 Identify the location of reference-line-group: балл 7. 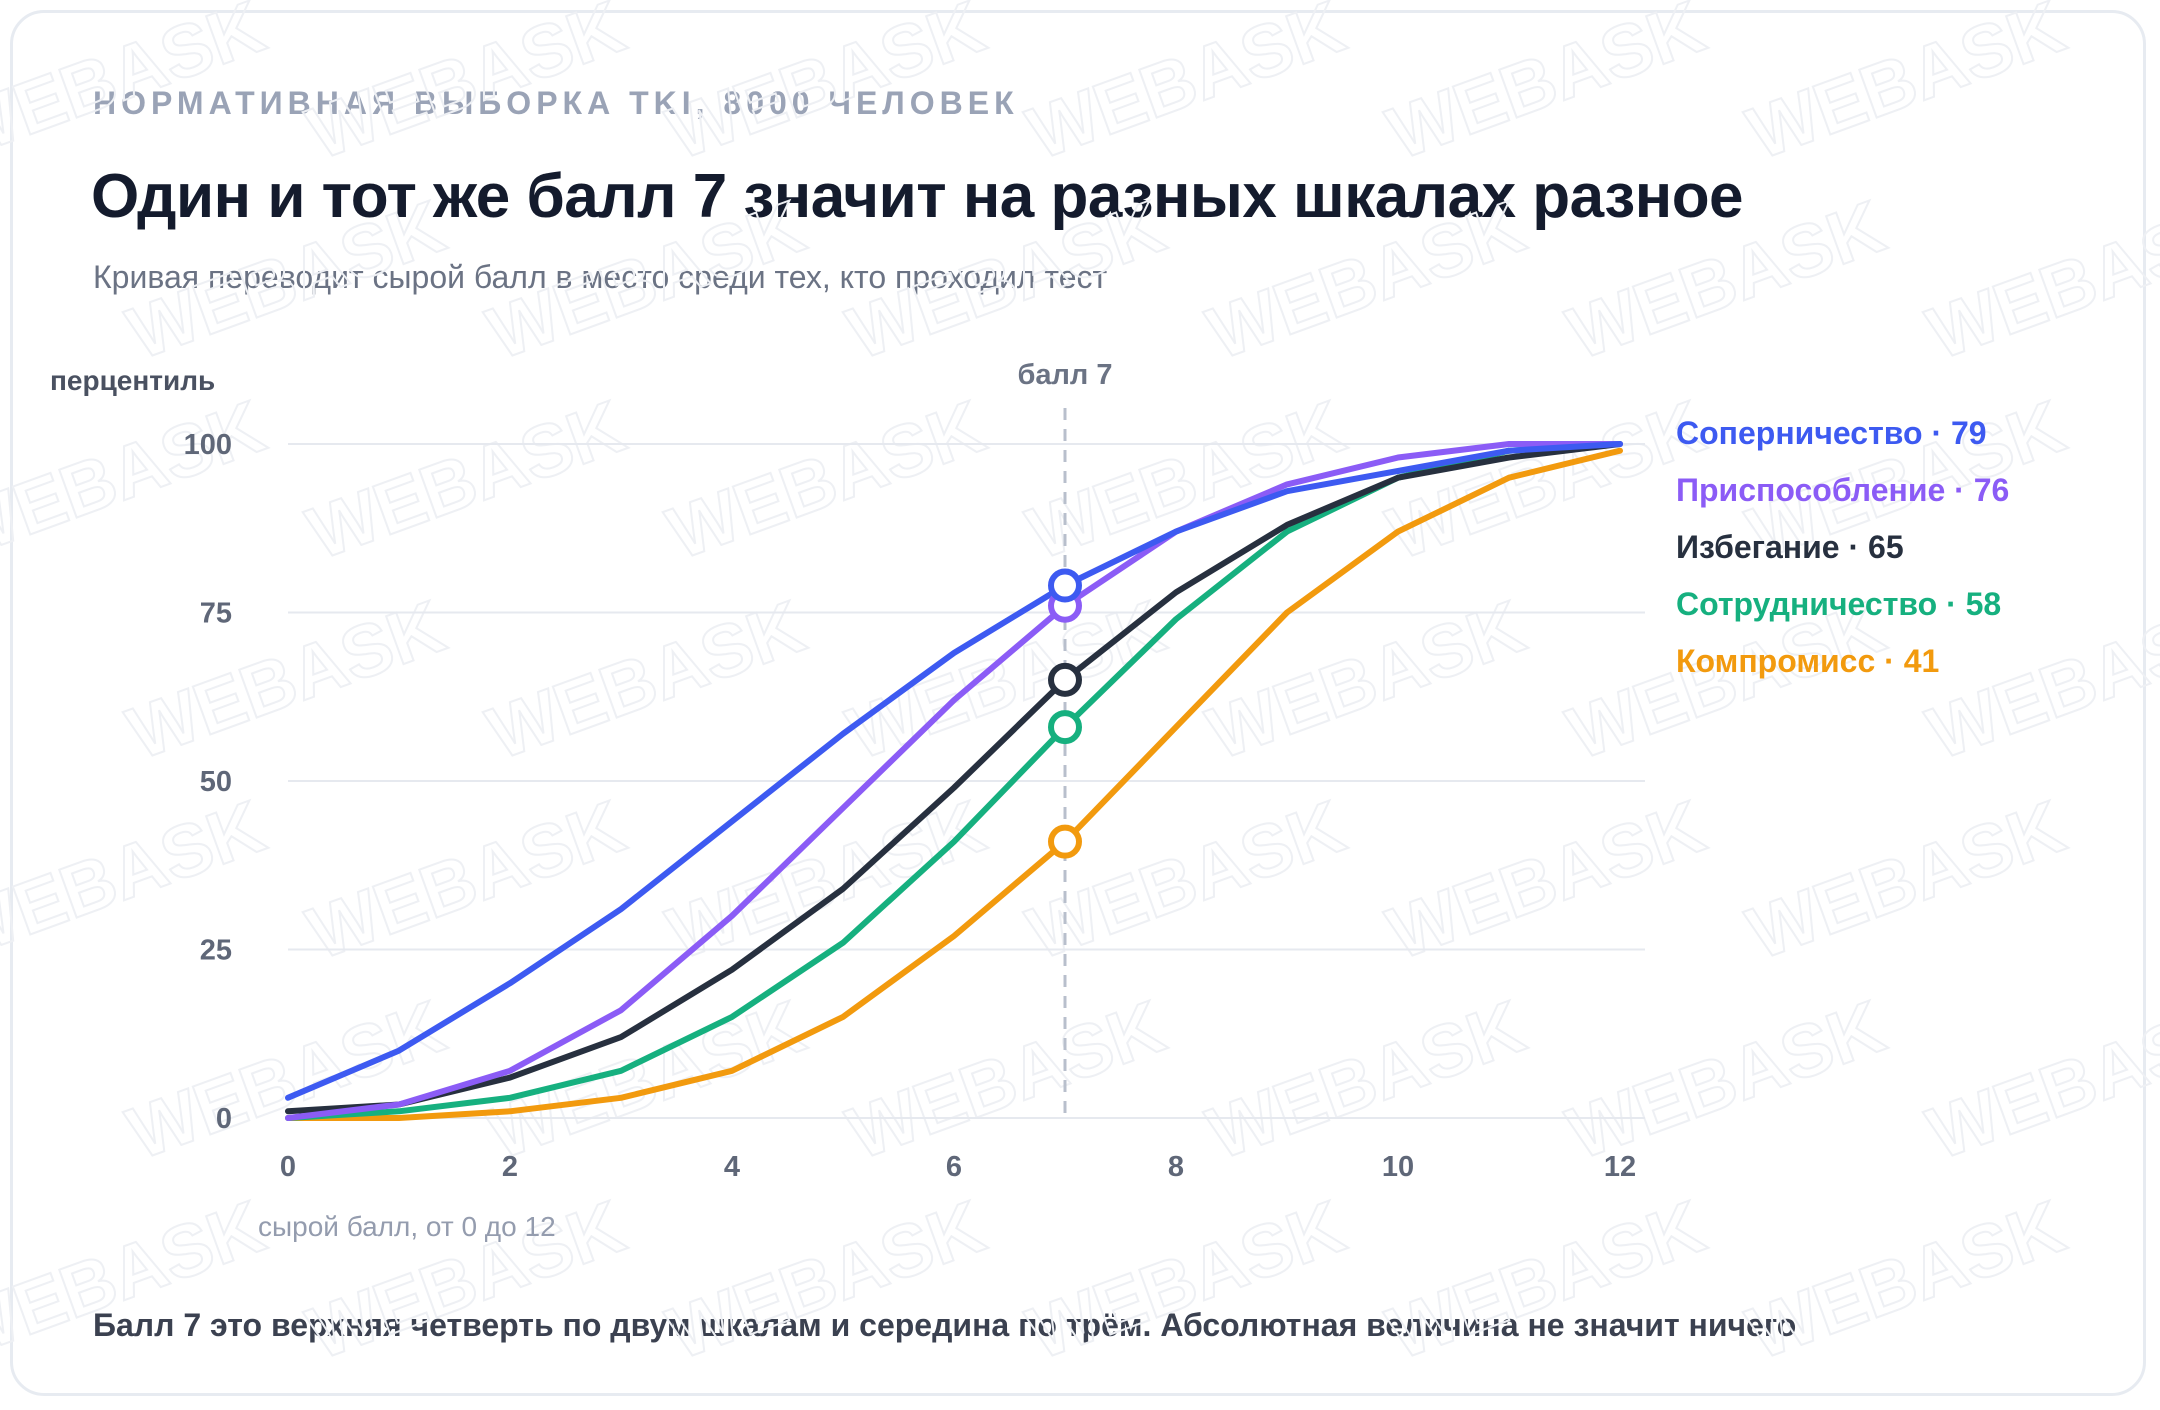
(1065, 738).